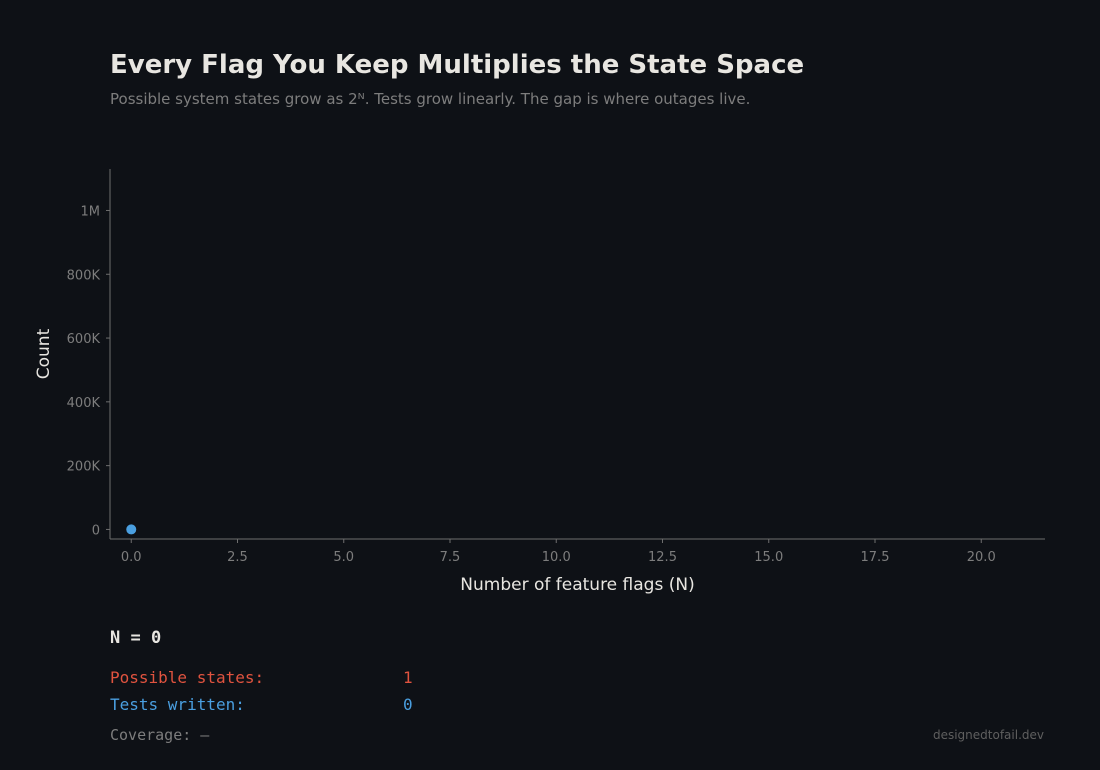 The height and width of the screenshot is (770, 1100). Describe the element at coordinates (450, 557) in the screenshot. I see `x-tick-label: 7.5` at that location.